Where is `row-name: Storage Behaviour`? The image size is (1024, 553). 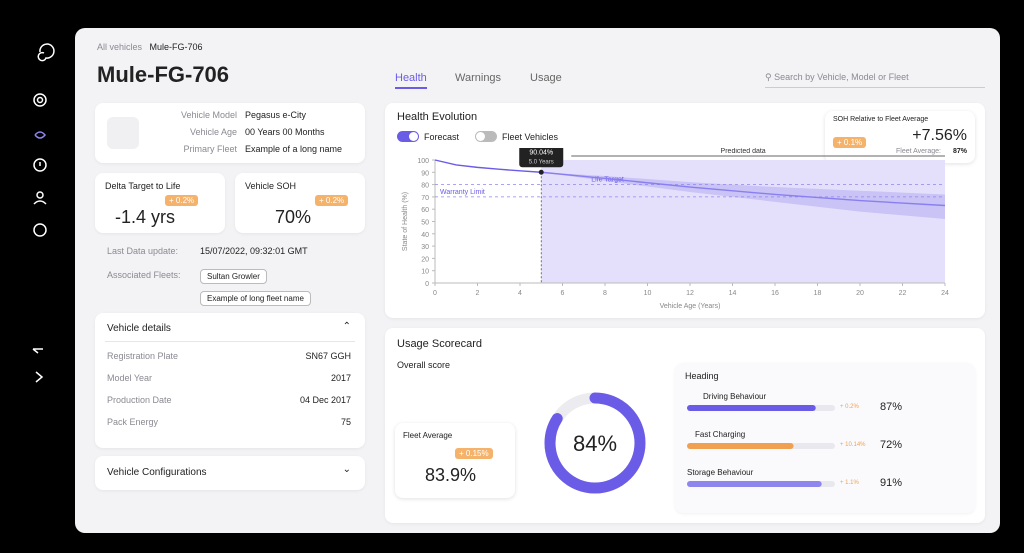
row-name: Storage Behaviour is located at coordinates (720, 472).